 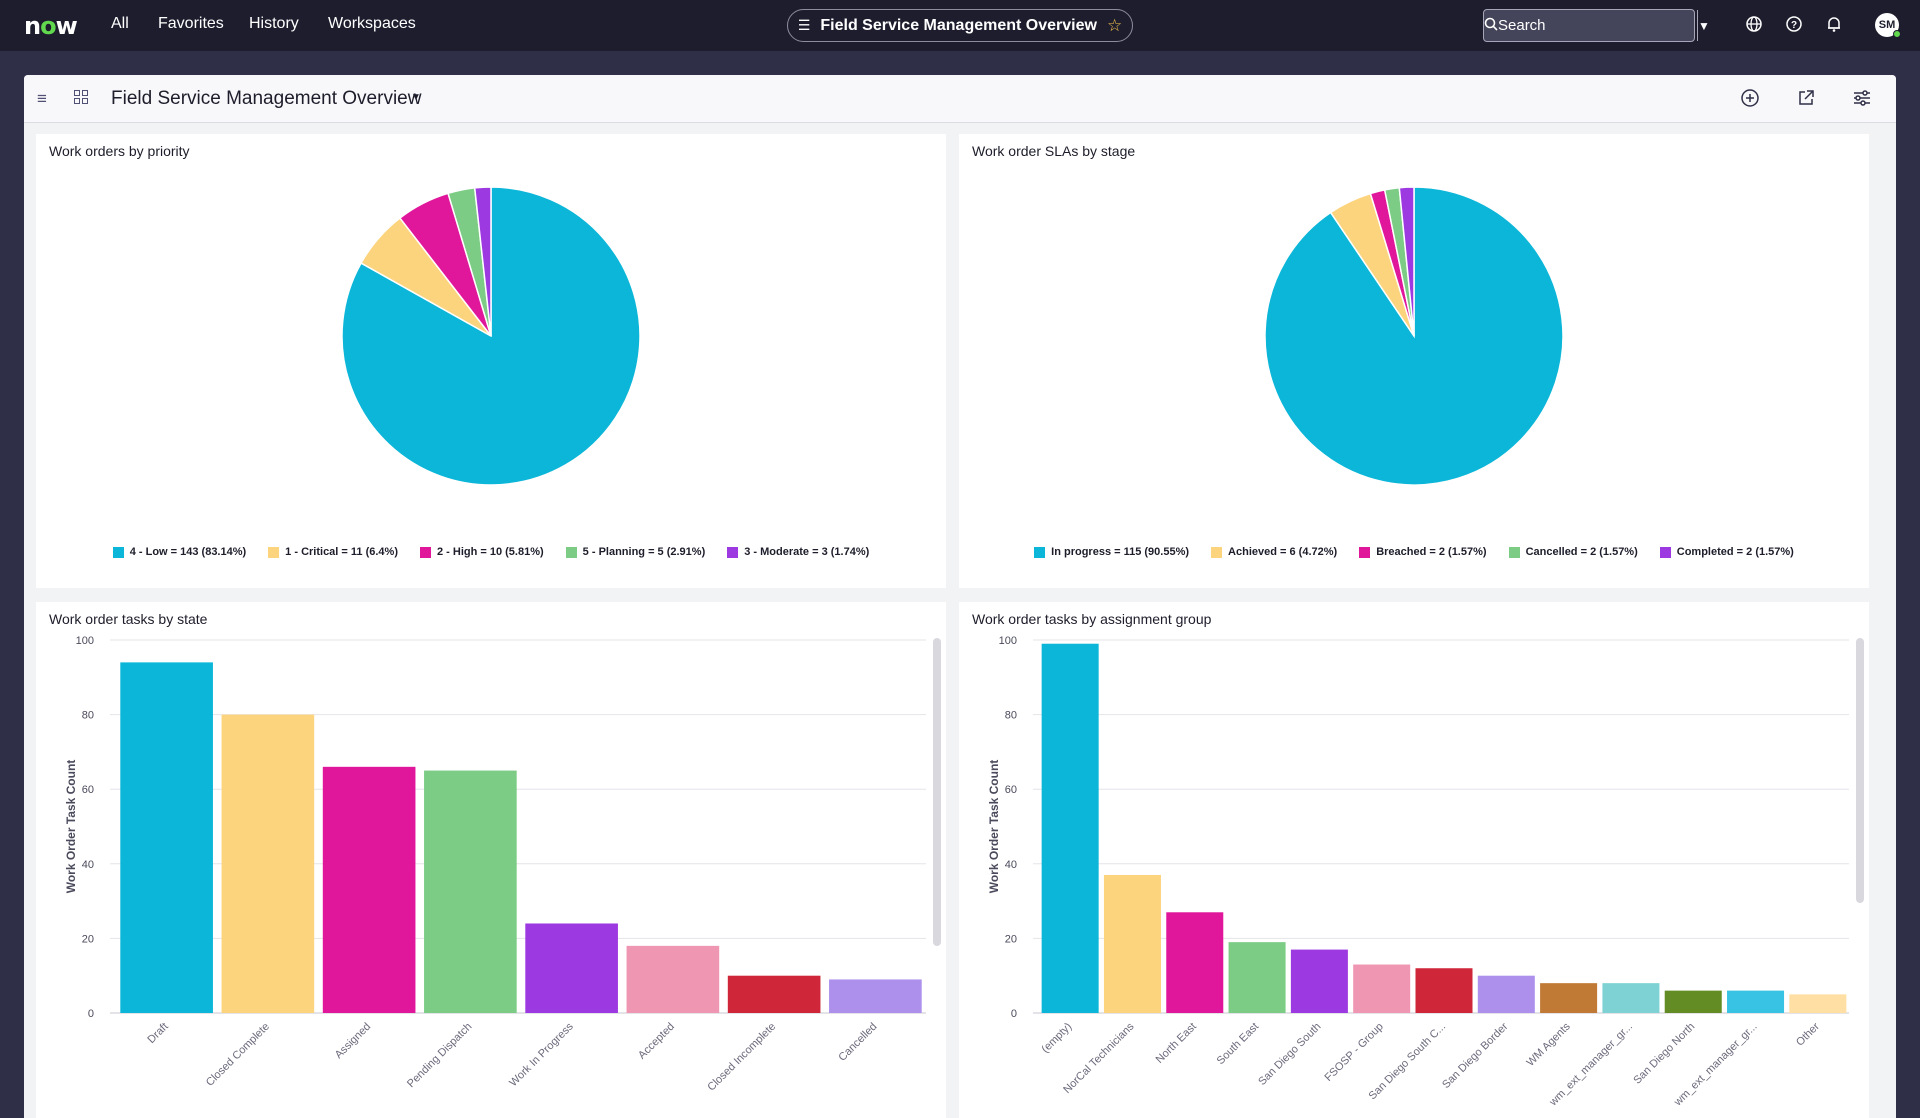 What do you see at coordinates (1120, 552) in the screenshot?
I see `legend-label: In progress = 115 (90.55%)` at bounding box center [1120, 552].